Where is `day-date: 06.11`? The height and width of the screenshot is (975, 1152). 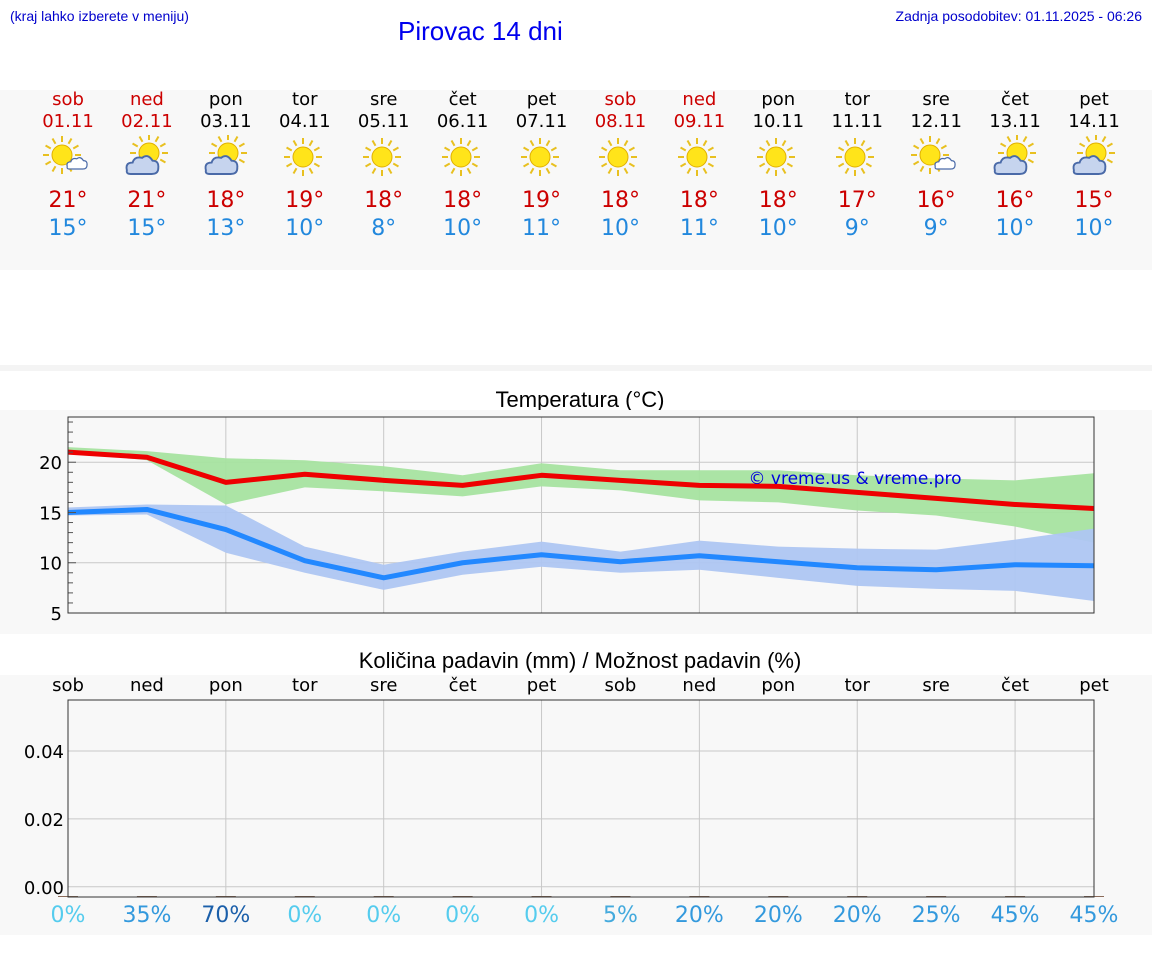 day-date: 06.11 is located at coordinates (462, 121).